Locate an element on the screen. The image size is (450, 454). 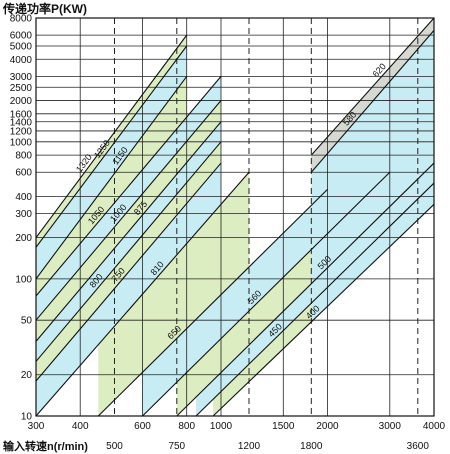
x-tick-label-bottom: 1800 is located at coordinates (311, 446).